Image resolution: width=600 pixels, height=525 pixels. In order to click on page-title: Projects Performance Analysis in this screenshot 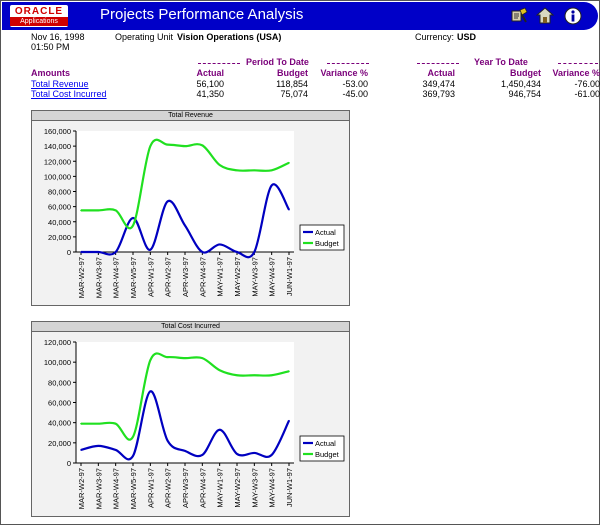, I will do `click(202, 14)`.